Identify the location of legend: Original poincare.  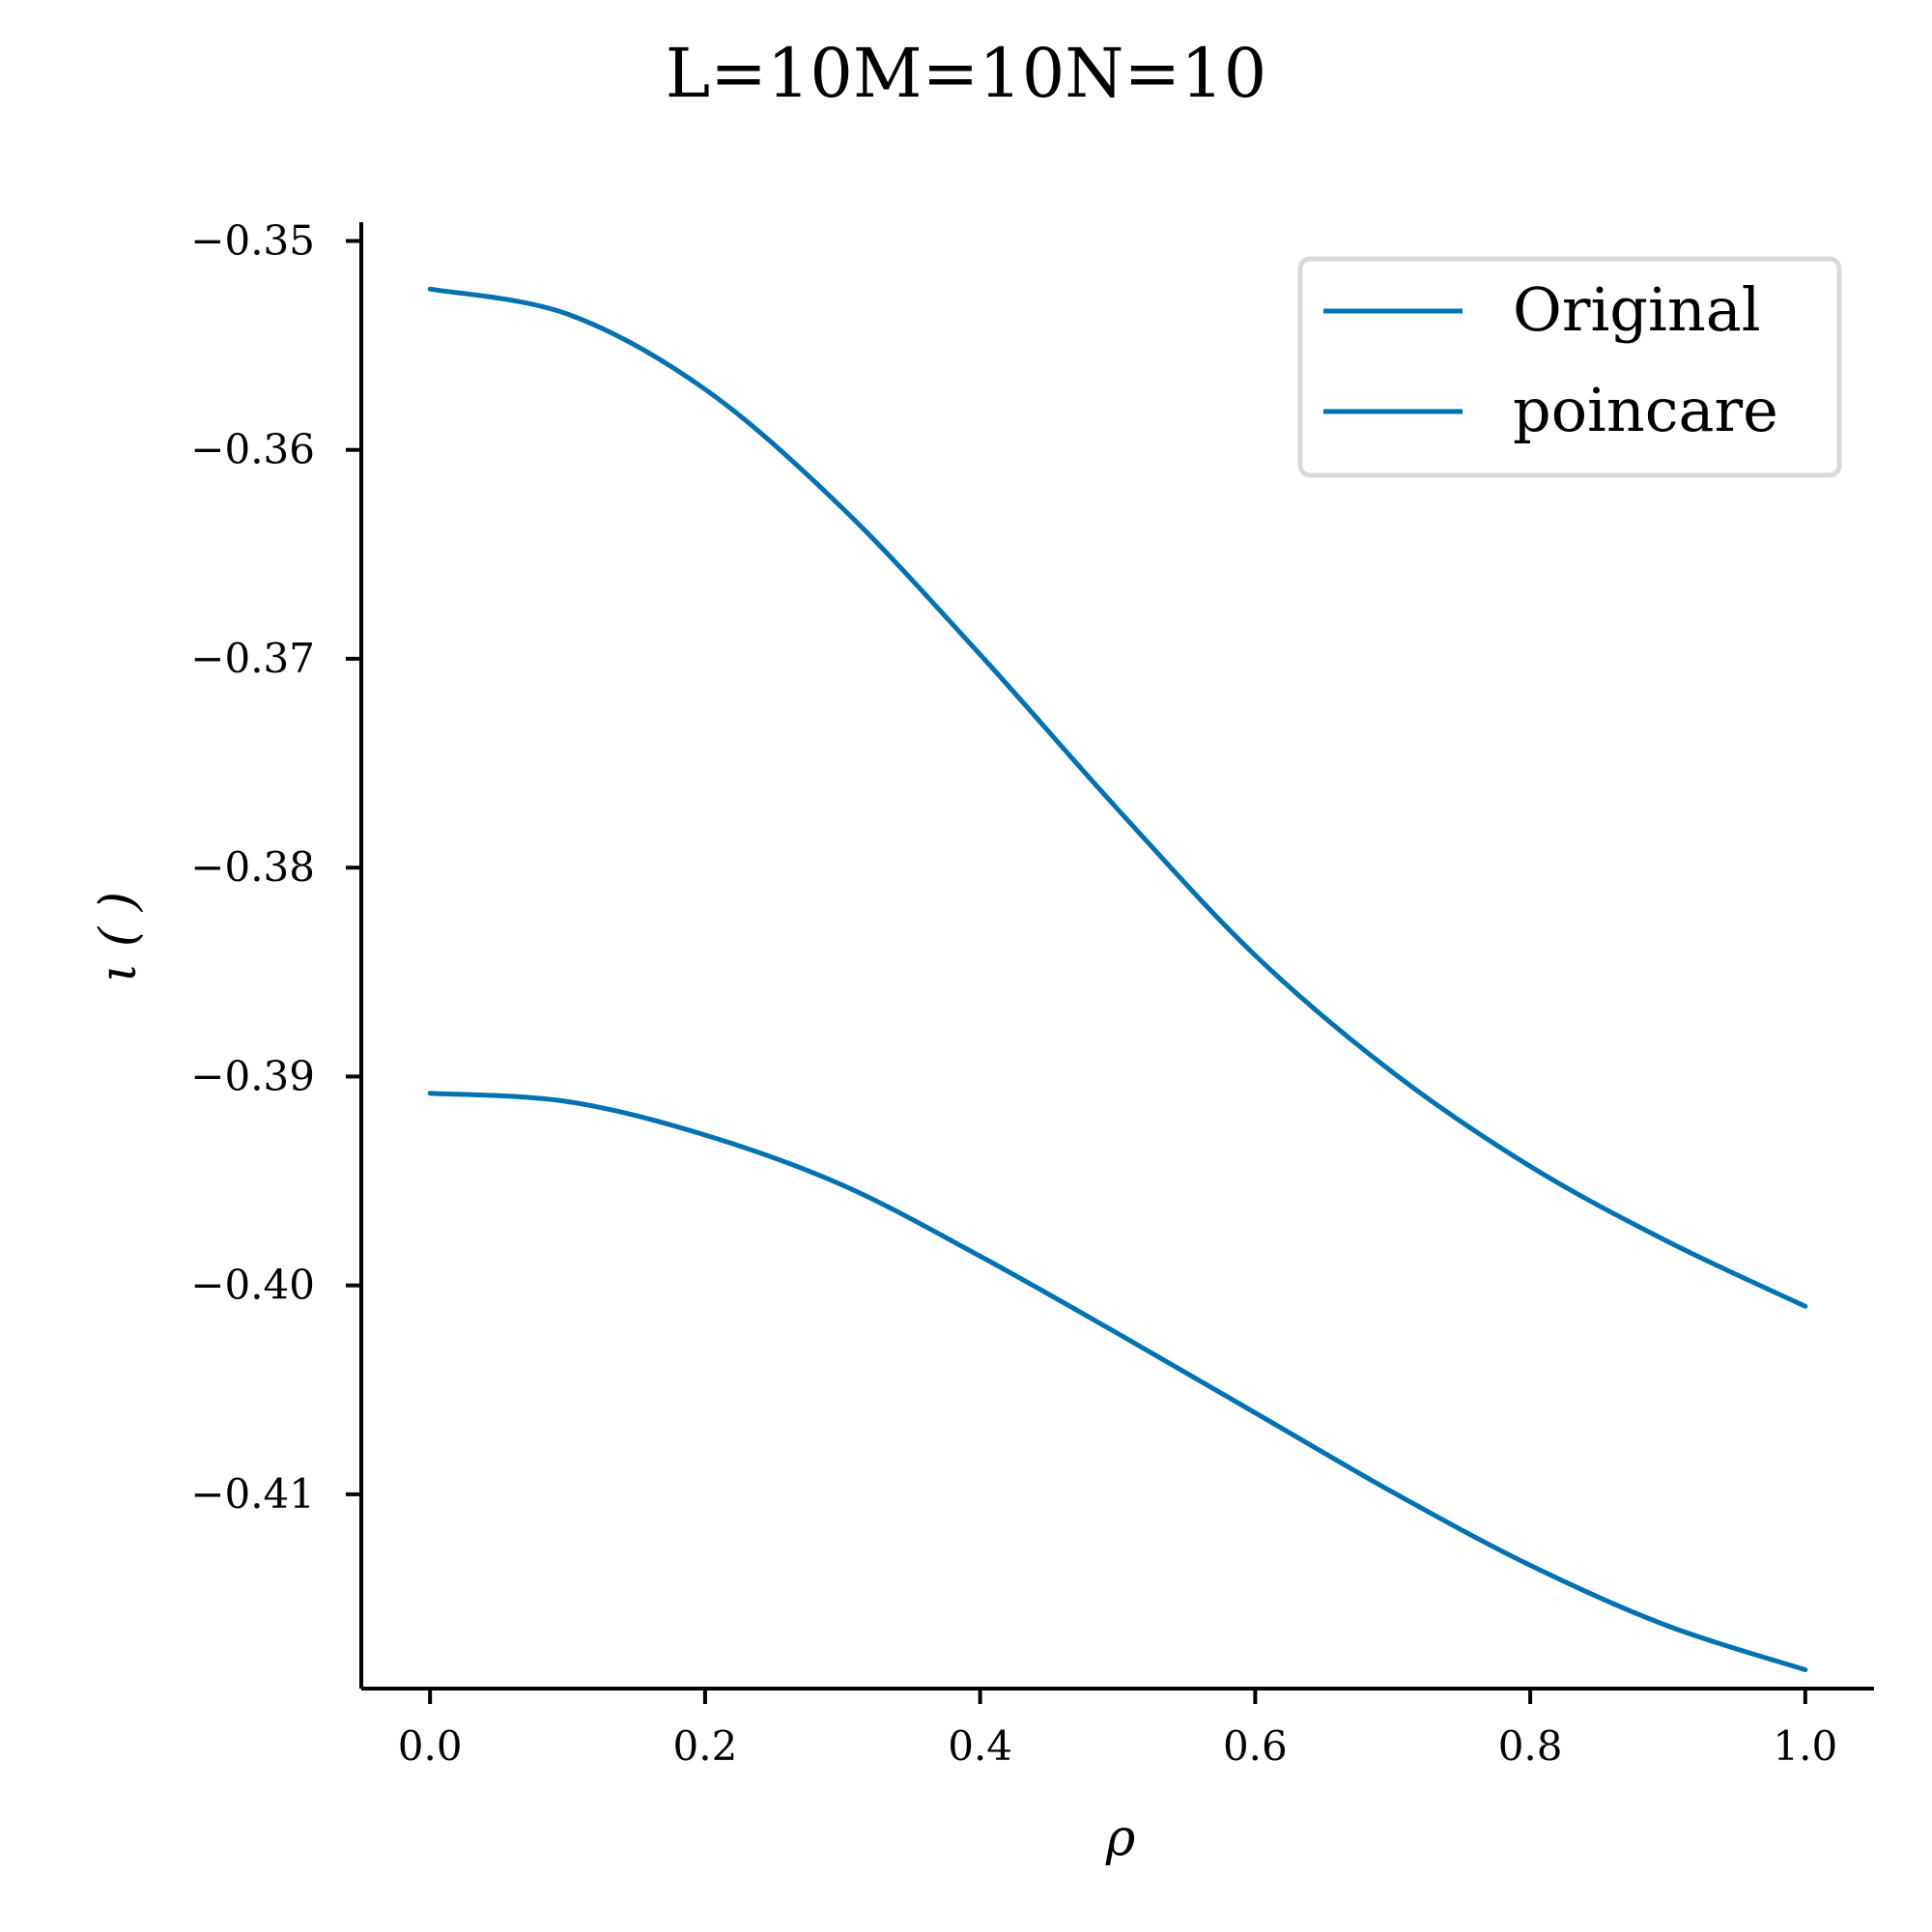
(1569, 367).